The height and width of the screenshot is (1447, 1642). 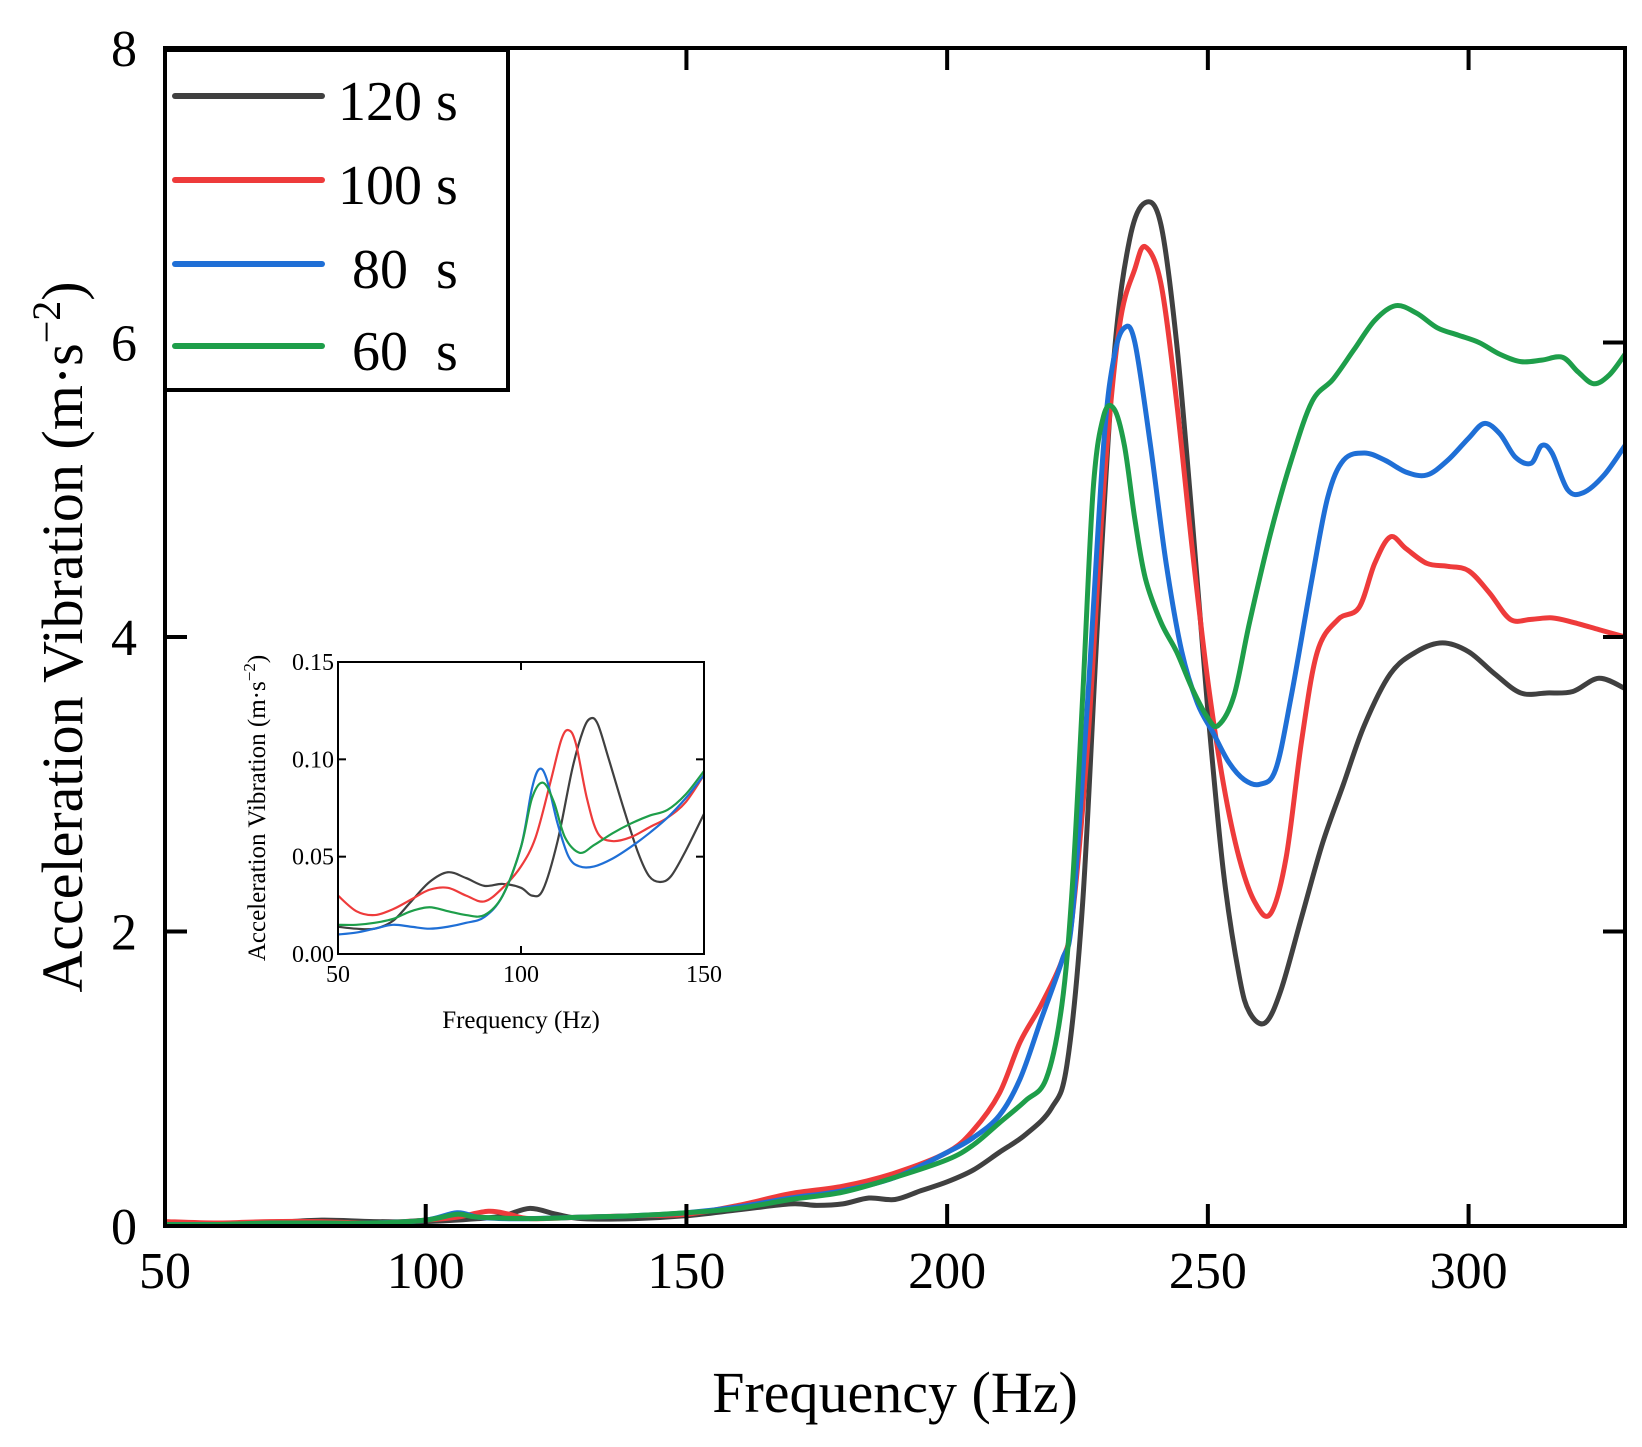 I want to click on inset-series-line-80s, so click(x=521, y=851).